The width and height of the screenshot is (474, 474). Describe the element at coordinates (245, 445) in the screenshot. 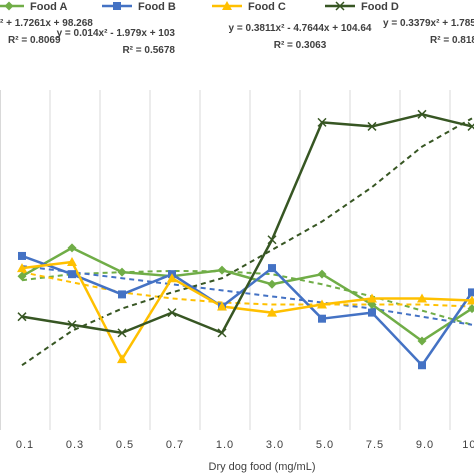

I see `x-tick-labels: 0.1 0.3 0.5 0.7 1.0 3.0 5.0 7.5 9.0 10.0` at that location.